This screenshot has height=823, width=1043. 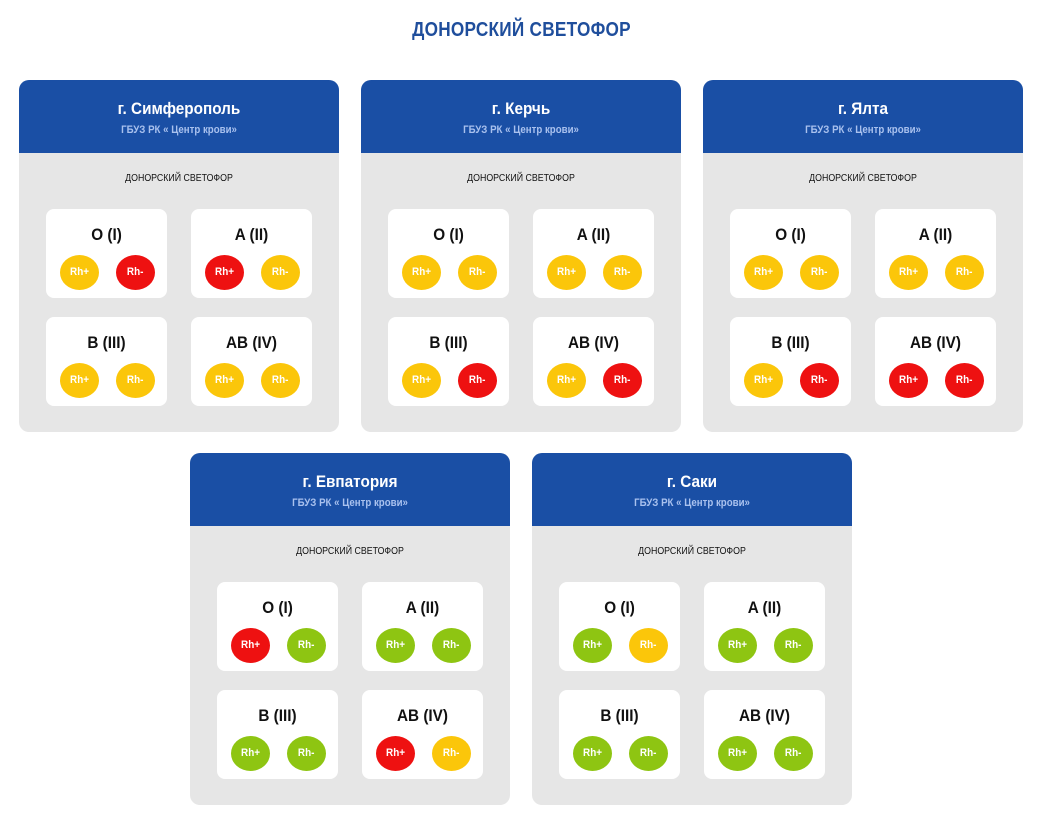 I want to click on card-subtitle: ДОНОРСКИЙ СВЕТОФОР, so click(x=179, y=178).